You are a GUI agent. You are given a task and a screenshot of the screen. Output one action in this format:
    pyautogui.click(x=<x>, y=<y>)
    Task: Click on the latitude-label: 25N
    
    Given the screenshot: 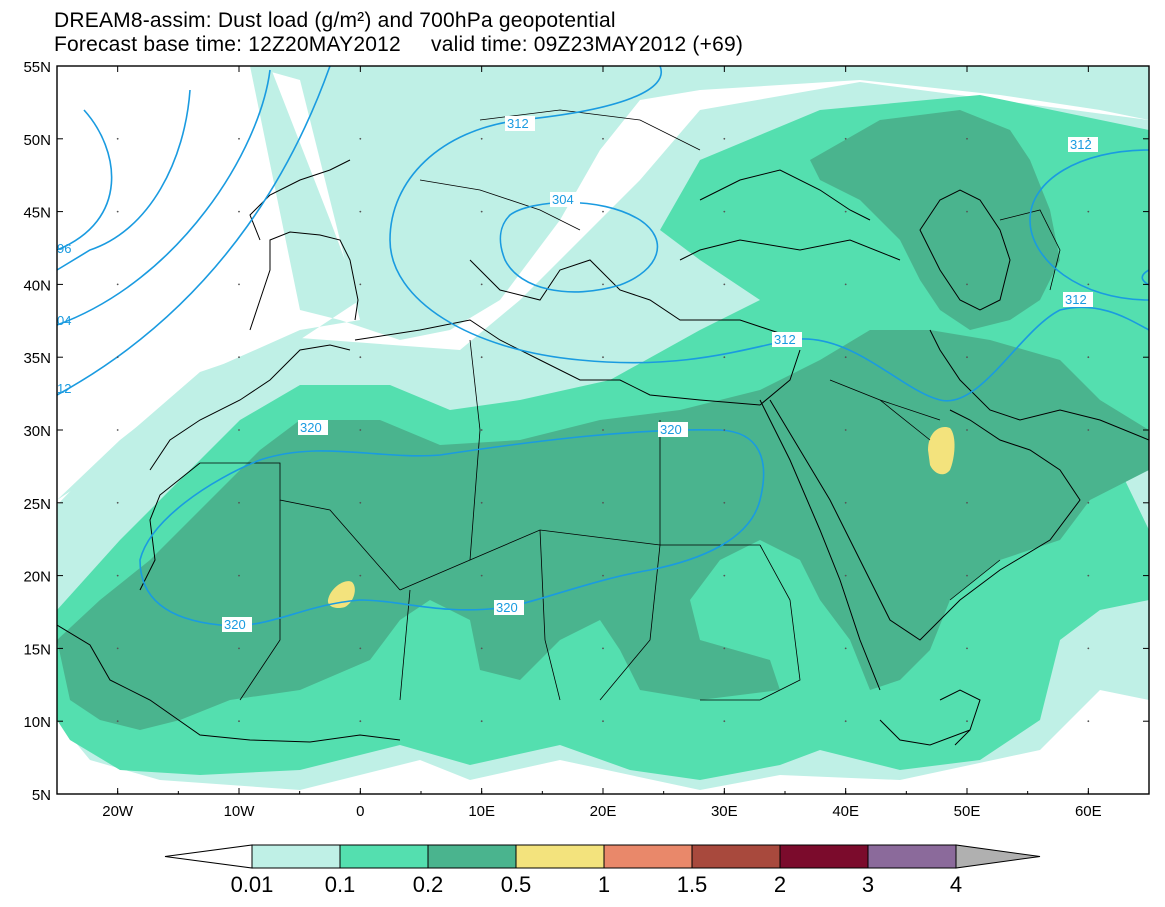 What is the action you would take?
    pyautogui.click(x=37, y=504)
    